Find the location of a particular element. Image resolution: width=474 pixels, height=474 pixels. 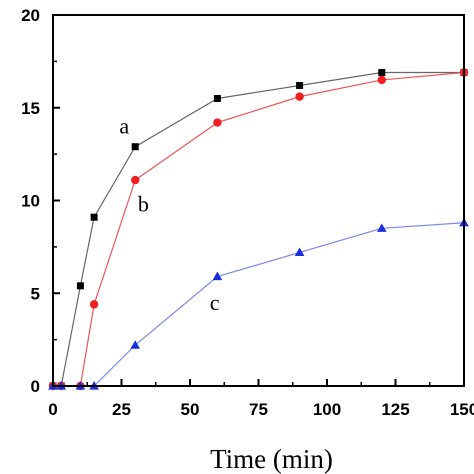

series-label-b: b is located at coordinates (143, 204).